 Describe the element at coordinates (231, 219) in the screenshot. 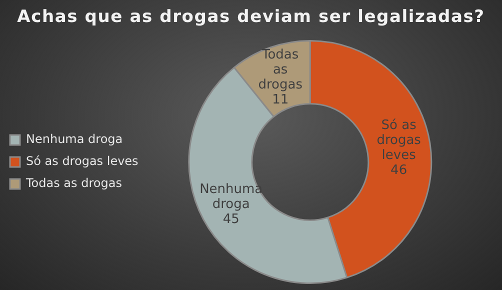

I see `data-label: 45` at that location.